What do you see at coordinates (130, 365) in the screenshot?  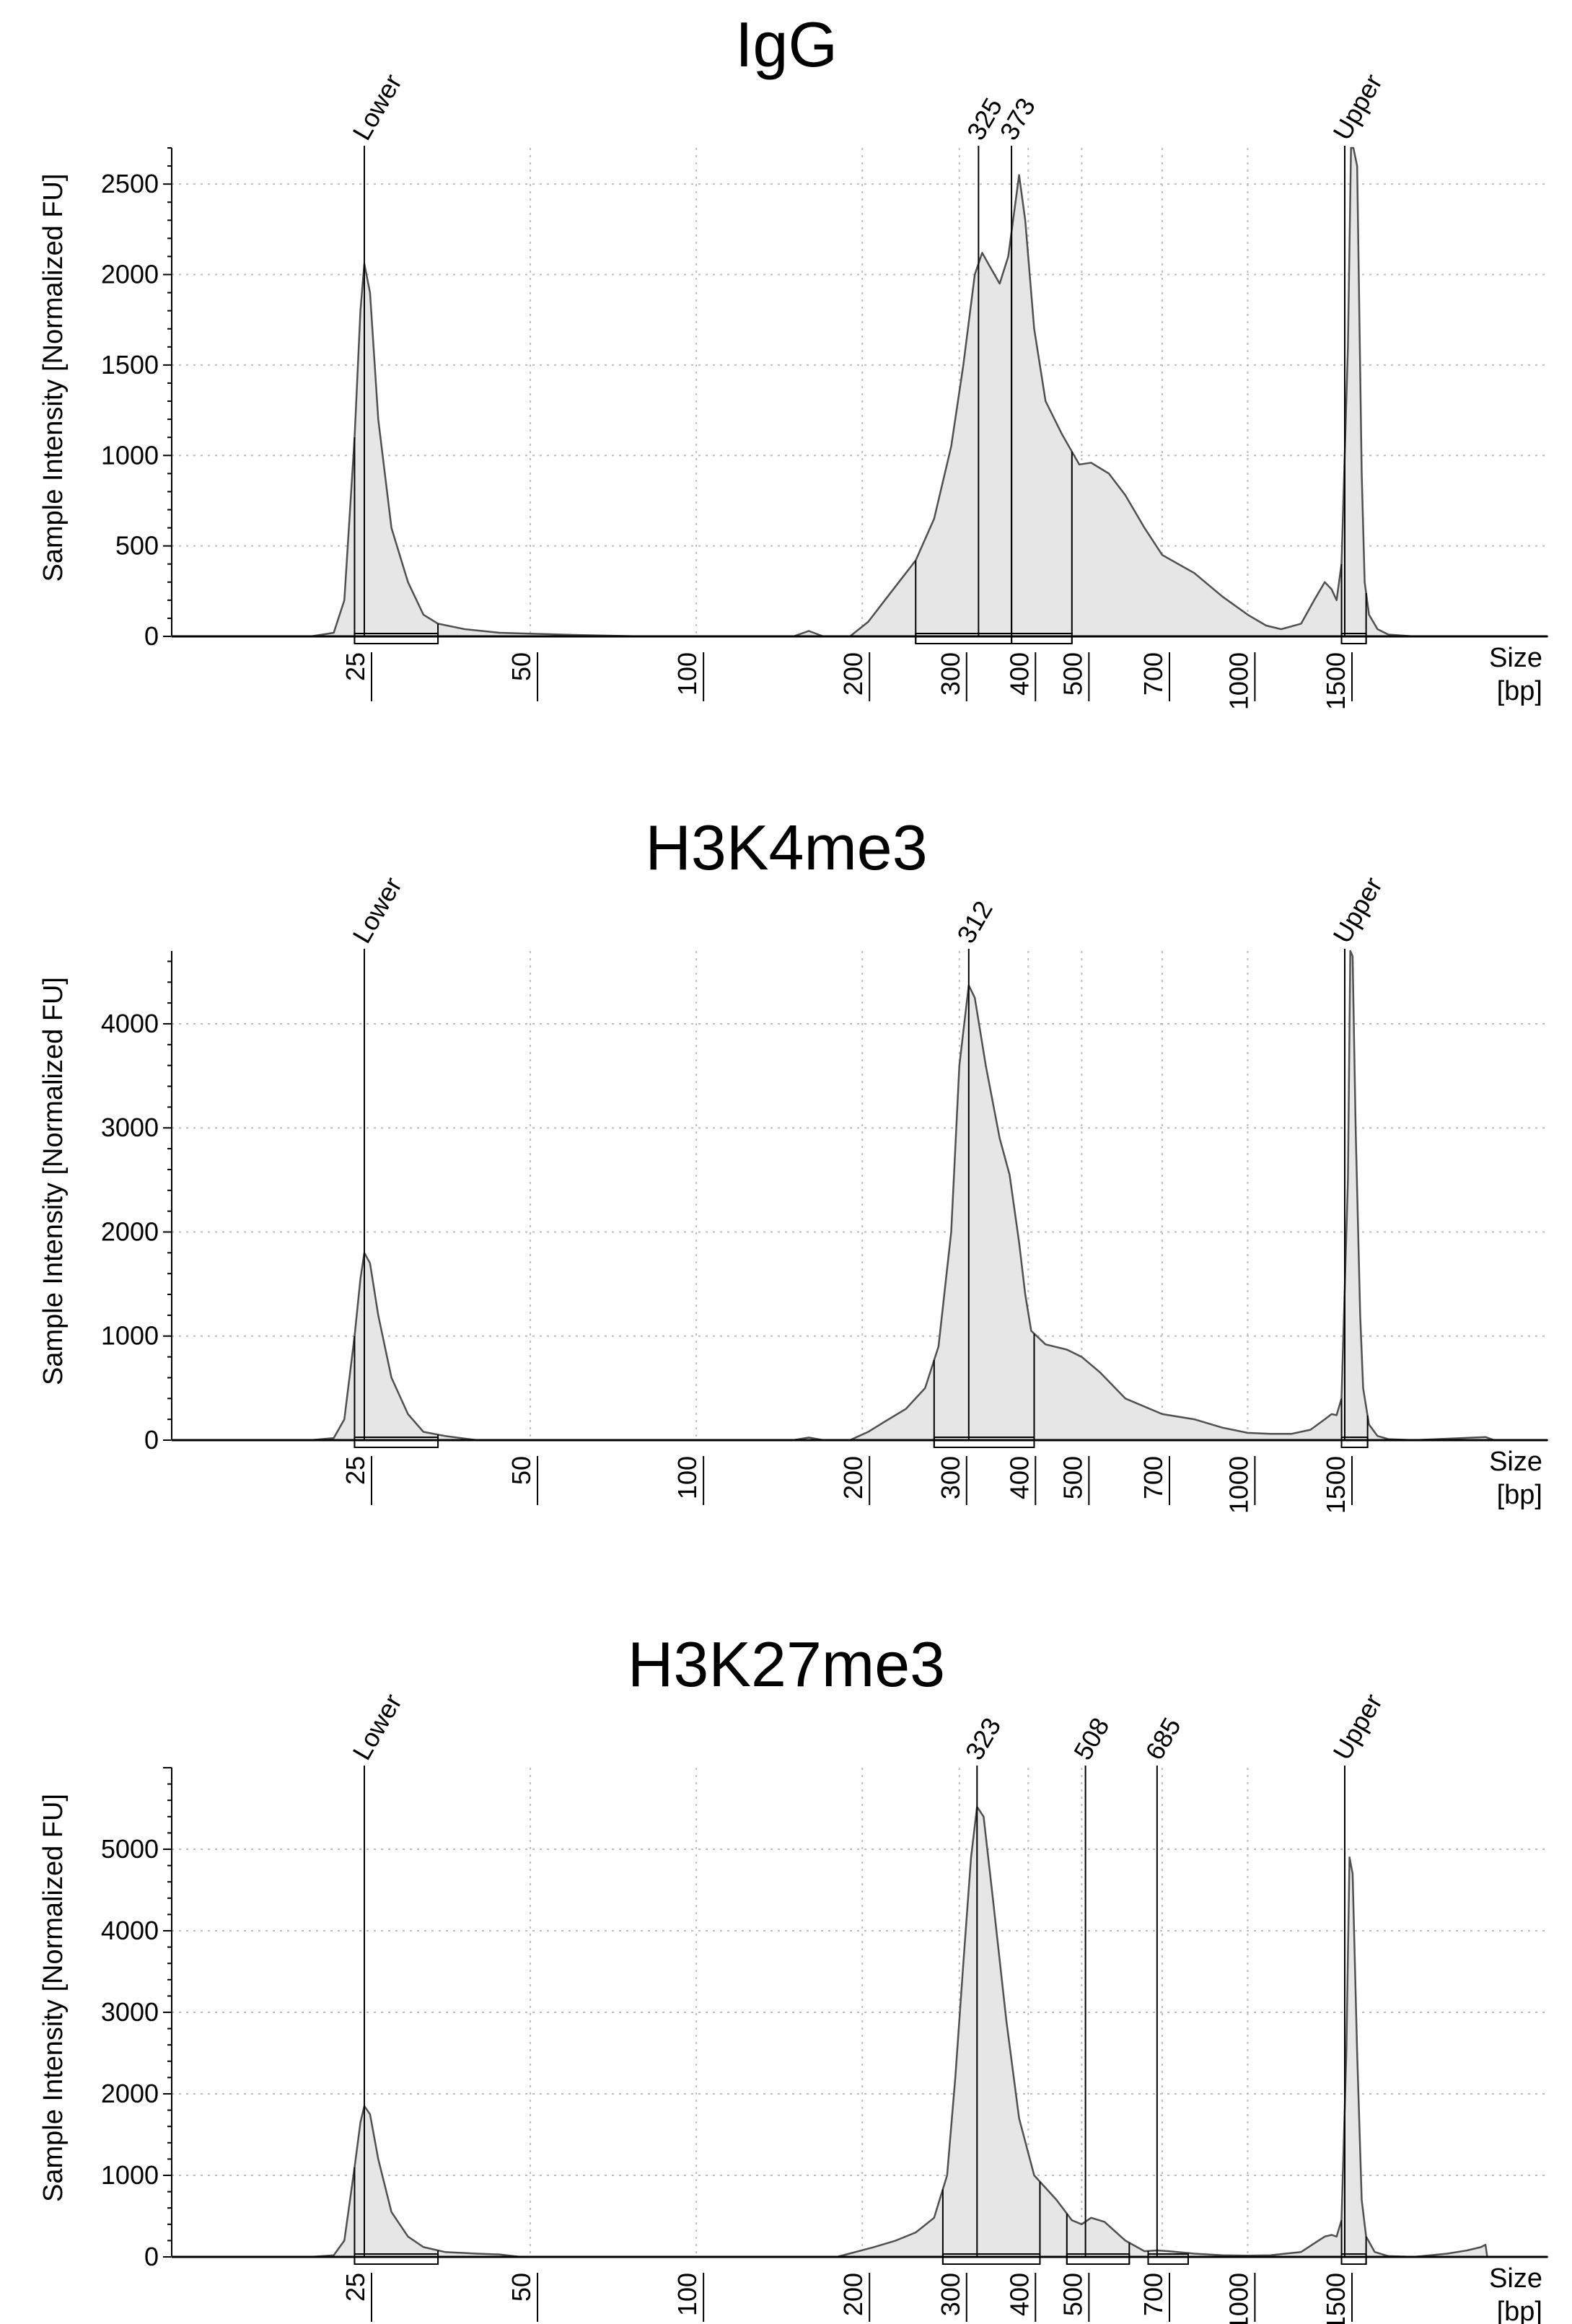 I see `y-tick-label: 1500` at bounding box center [130, 365].